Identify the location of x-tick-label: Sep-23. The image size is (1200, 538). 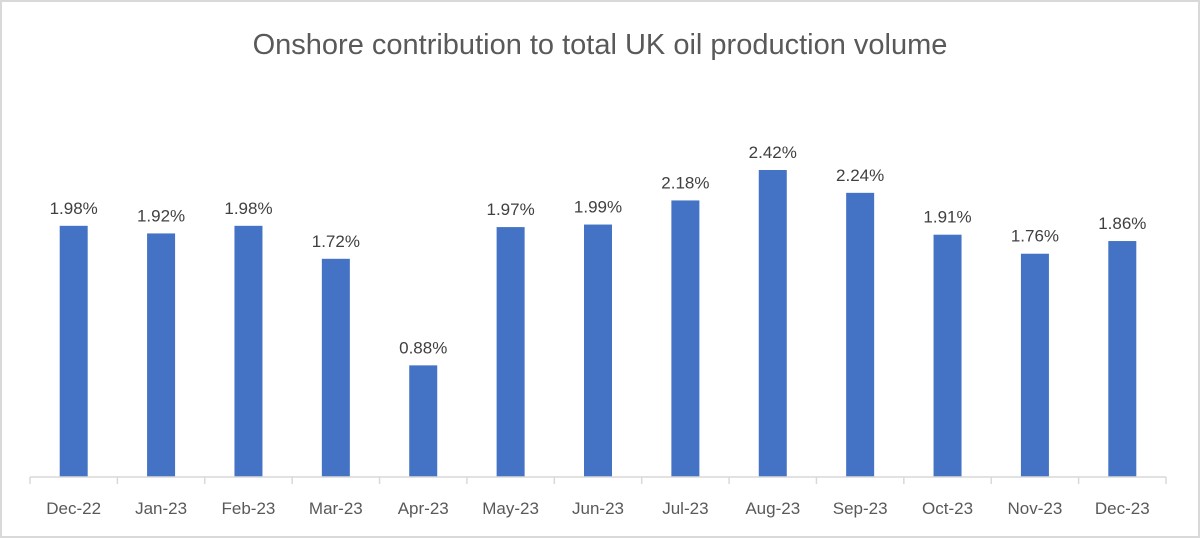
(860, 508).